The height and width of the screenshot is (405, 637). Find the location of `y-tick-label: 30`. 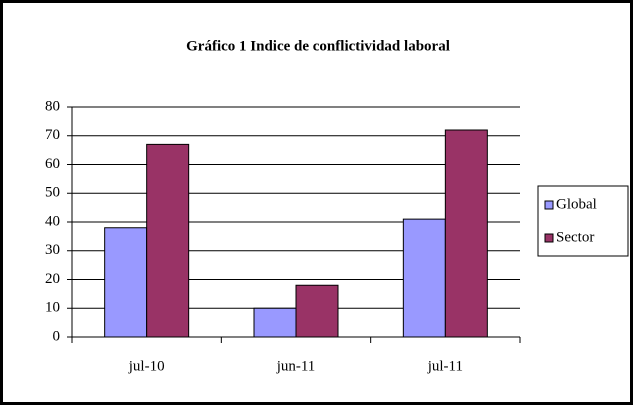

y-tick-label: 30 is located at coordinates (52, 250).